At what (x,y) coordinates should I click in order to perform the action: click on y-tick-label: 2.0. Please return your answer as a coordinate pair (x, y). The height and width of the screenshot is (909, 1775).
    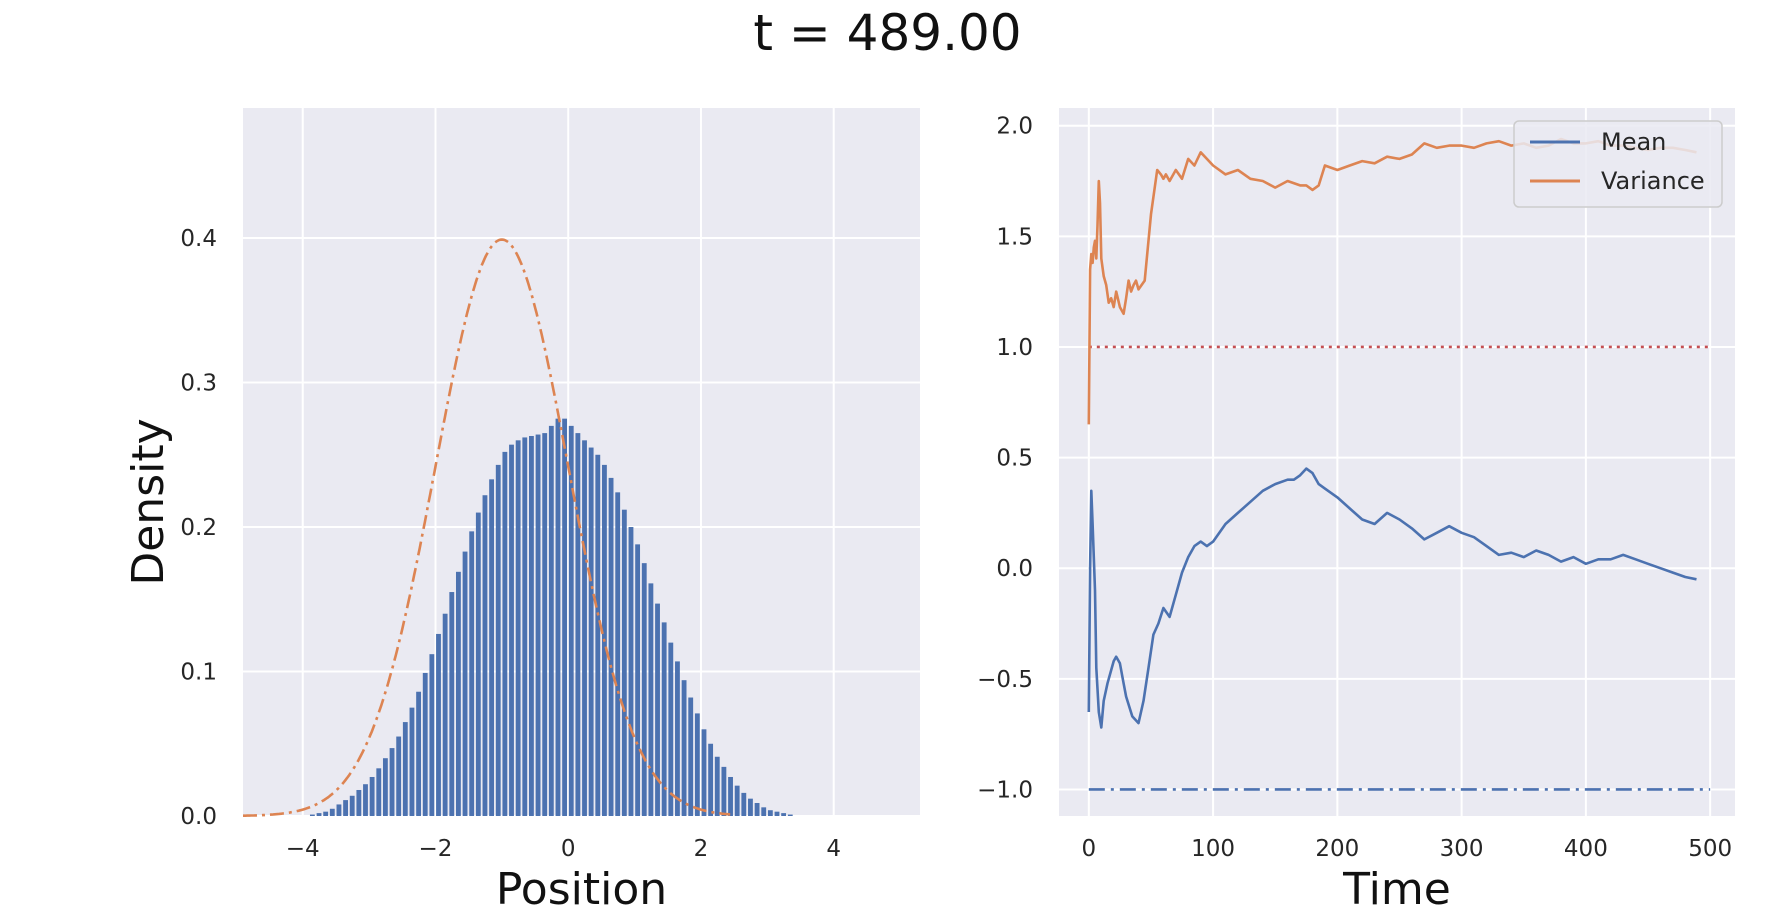
    Looking at the image, I should click on (1014, 127).